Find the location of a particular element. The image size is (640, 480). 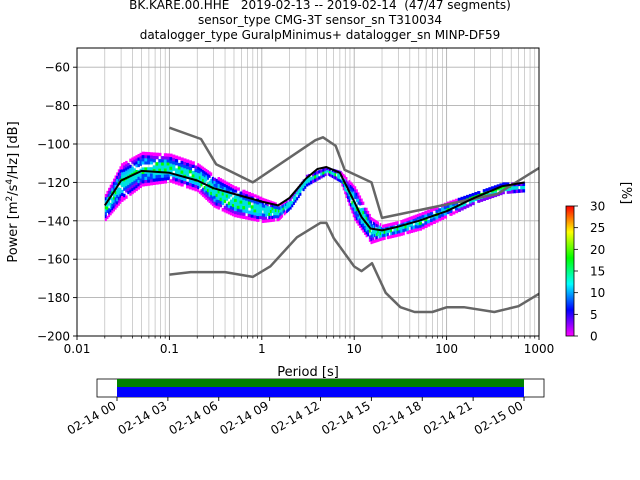

y-tick-label: −80 is located at coordinates (57, 106).